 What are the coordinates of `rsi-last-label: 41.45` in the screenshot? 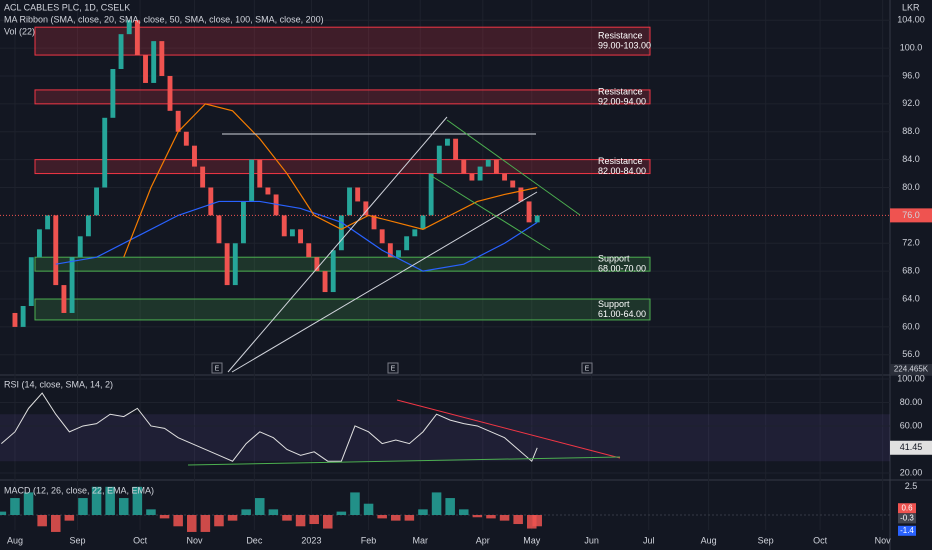 It's located at (911, 447).